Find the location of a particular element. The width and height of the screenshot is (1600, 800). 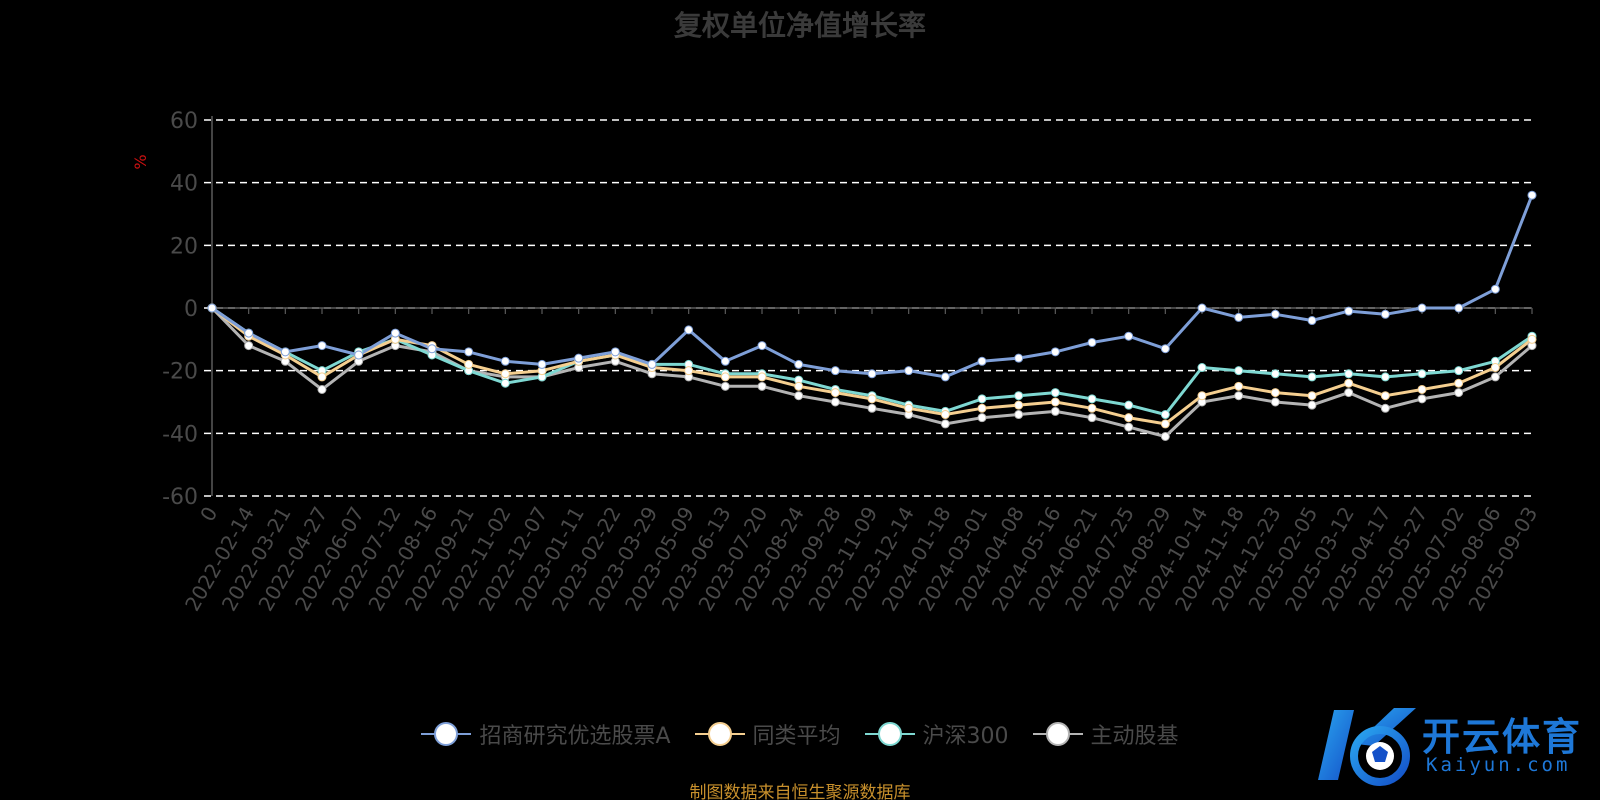

kaiyun-logo-icon is located at coordinates (1367, 747).